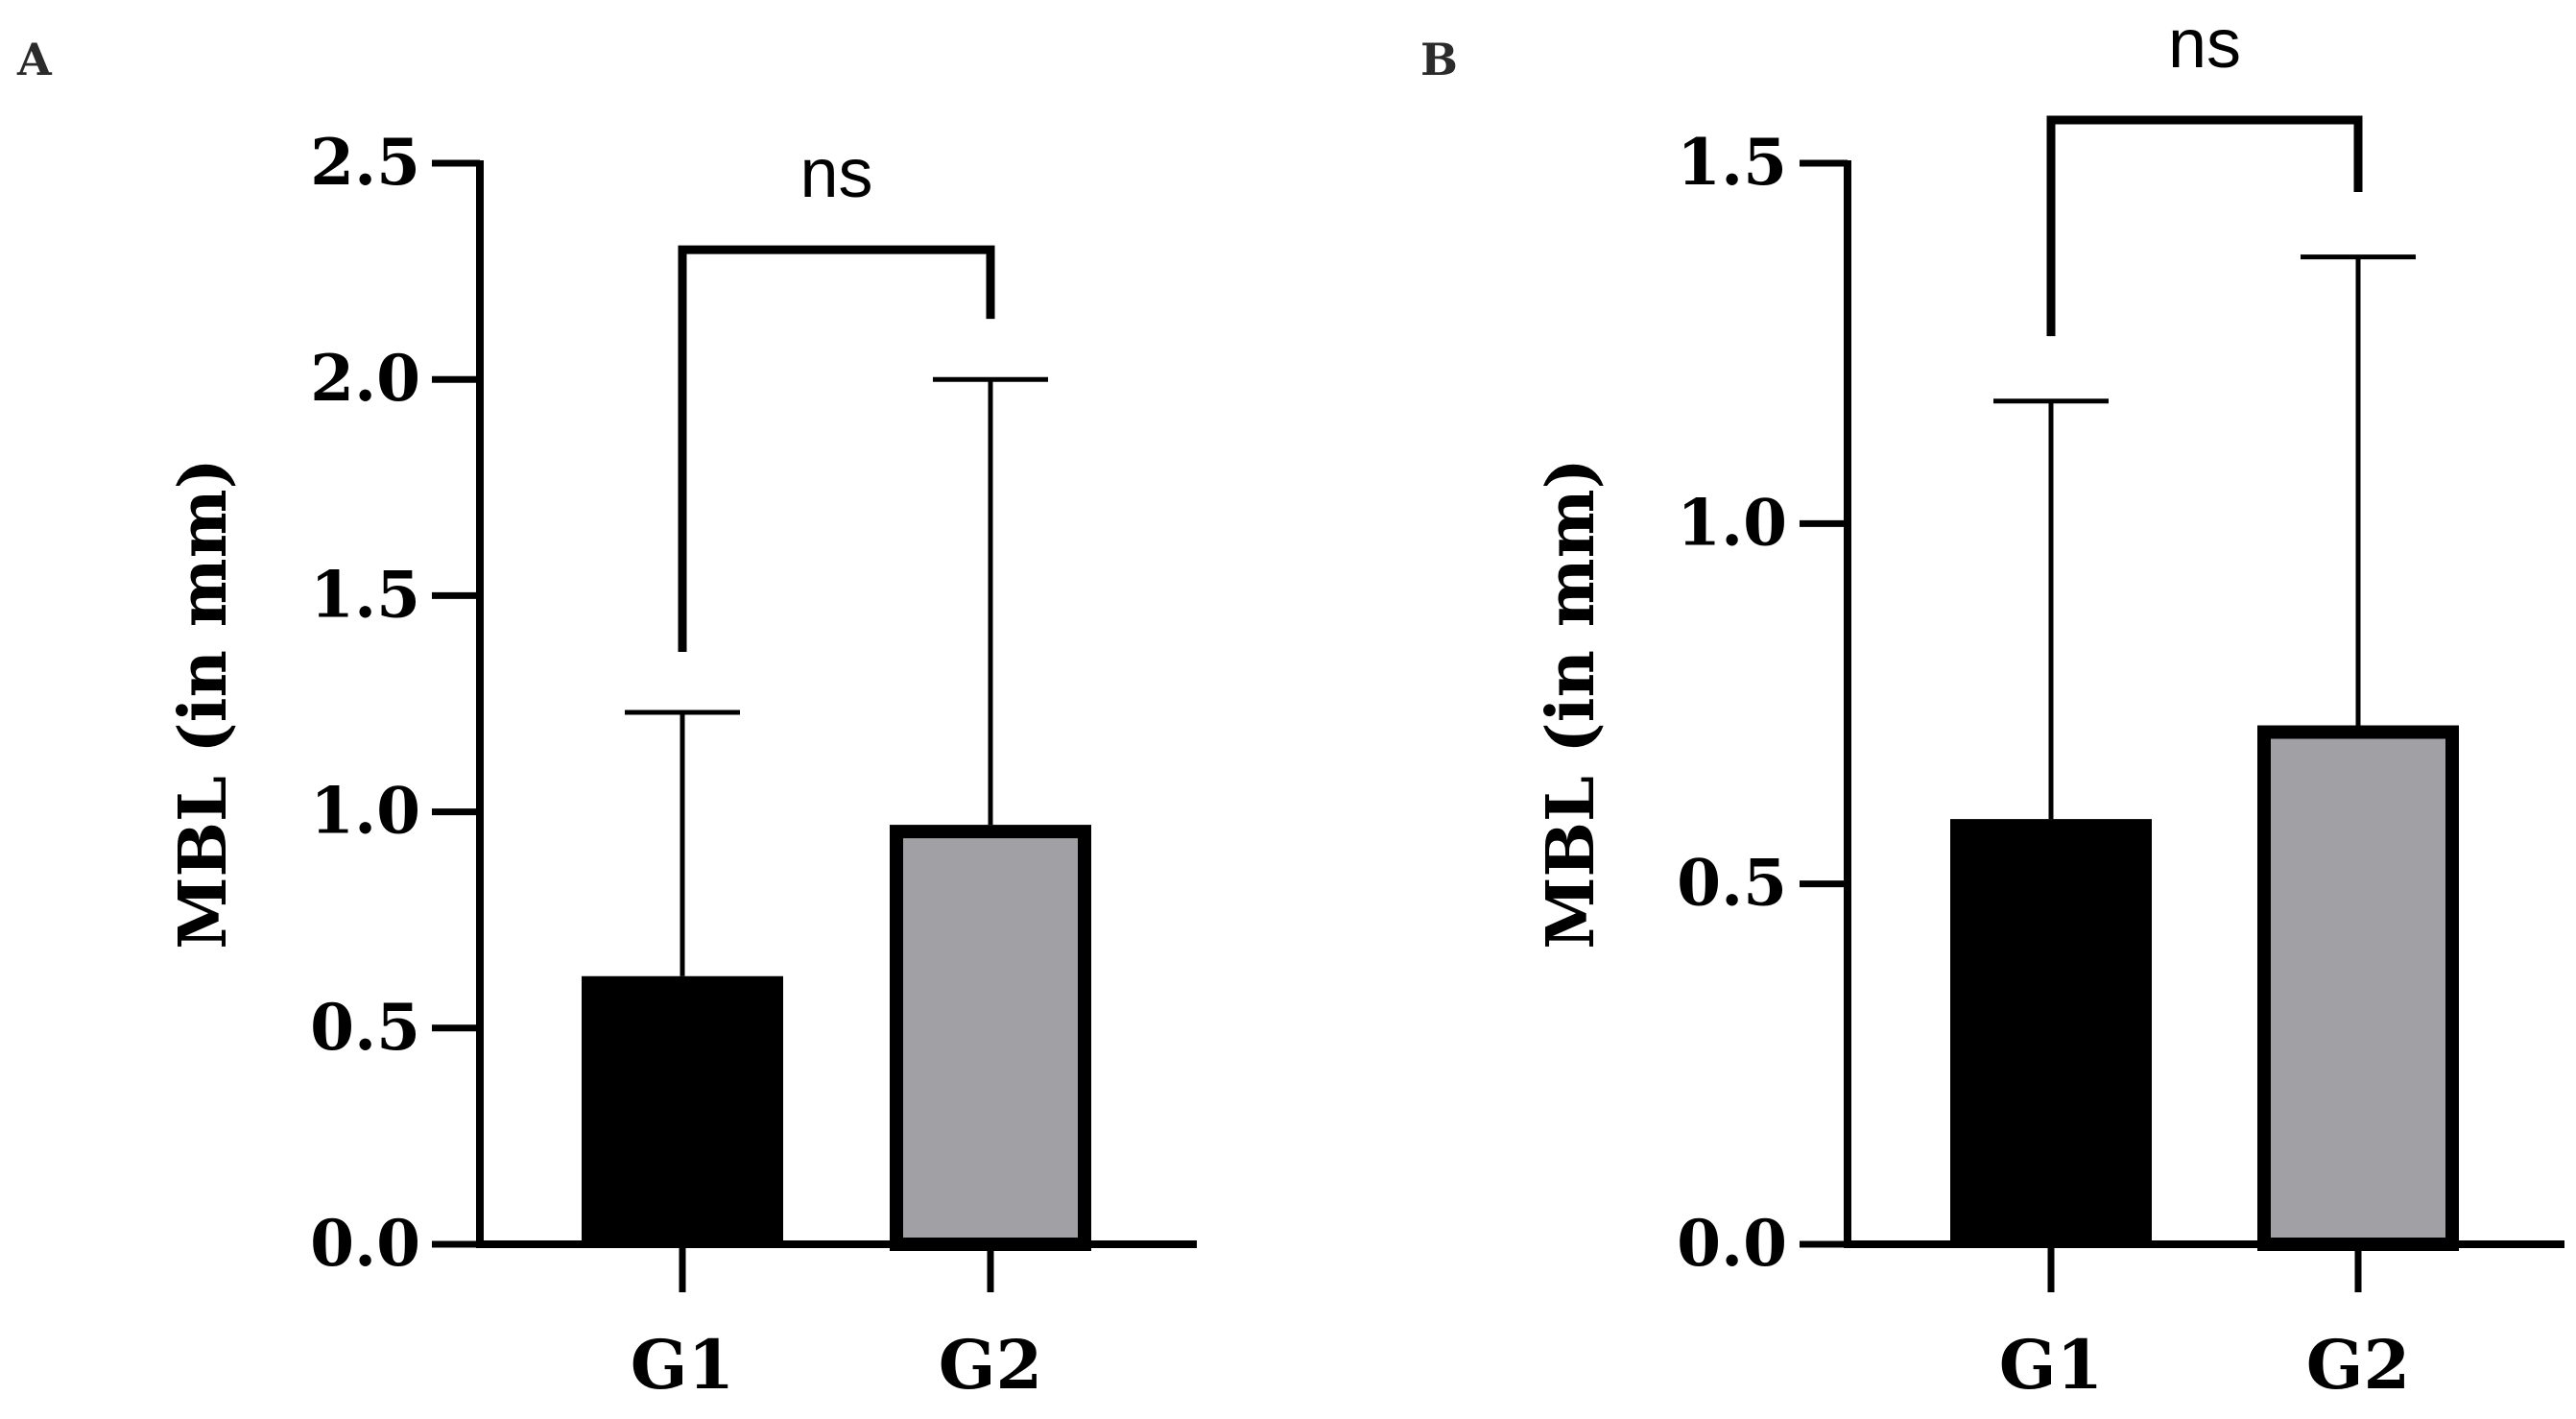  What do you see at coordinates (1439, 59) in the screenshot?
I see `panel-letter: B` at bounding box center [1439, 59].